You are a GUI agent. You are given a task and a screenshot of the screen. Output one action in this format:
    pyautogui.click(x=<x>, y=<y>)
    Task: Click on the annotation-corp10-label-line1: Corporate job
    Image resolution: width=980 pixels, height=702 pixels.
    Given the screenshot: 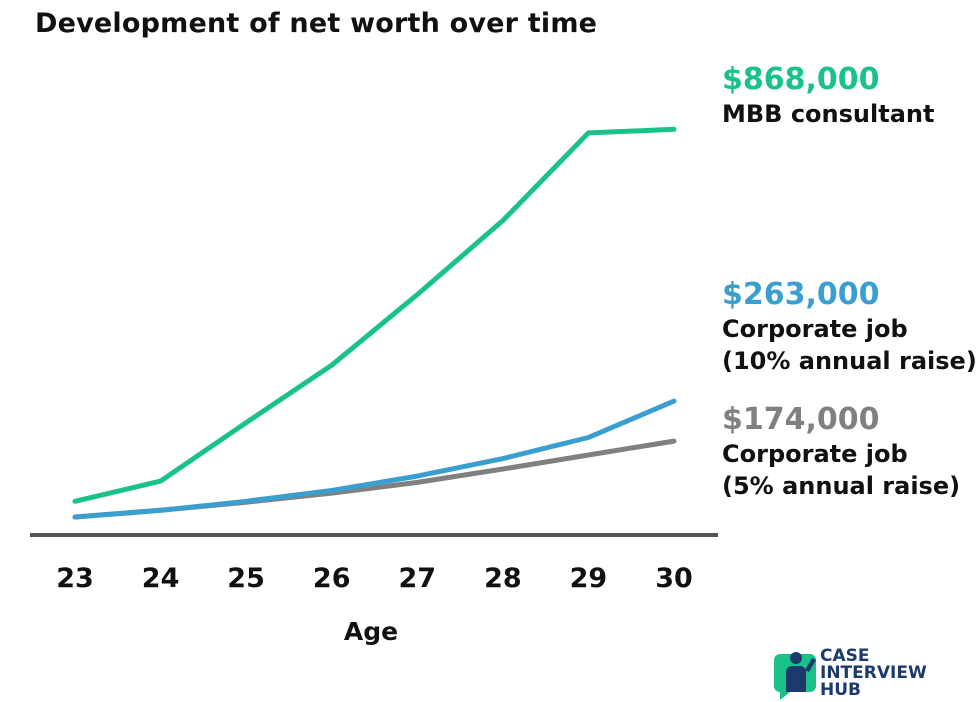 What is the action you would take?
    pyautogui.click(x=815, y=329)
    